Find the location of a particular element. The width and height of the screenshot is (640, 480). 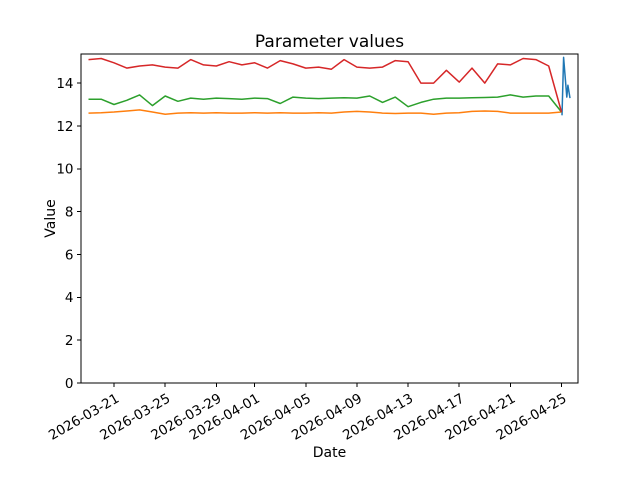

series-line-blue is located at coordinates (566, 86).